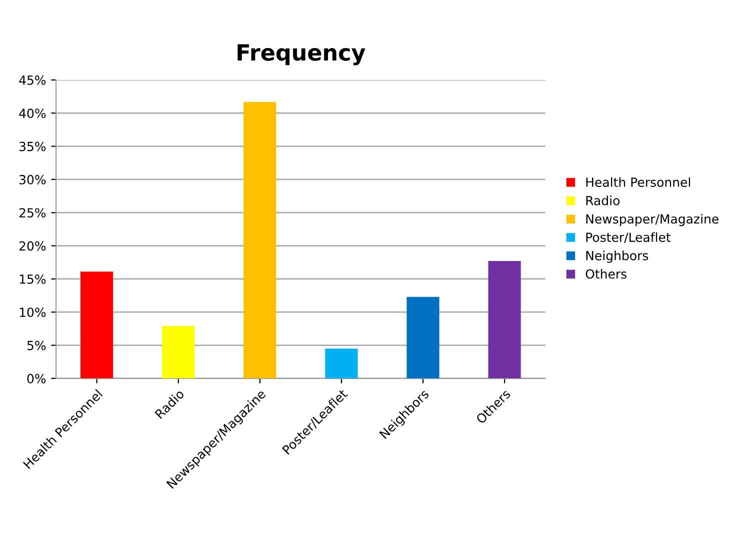  Describe the element at coordinates (32, 147) in the screenshot. I see `y-tick-label: 35%` at that location.